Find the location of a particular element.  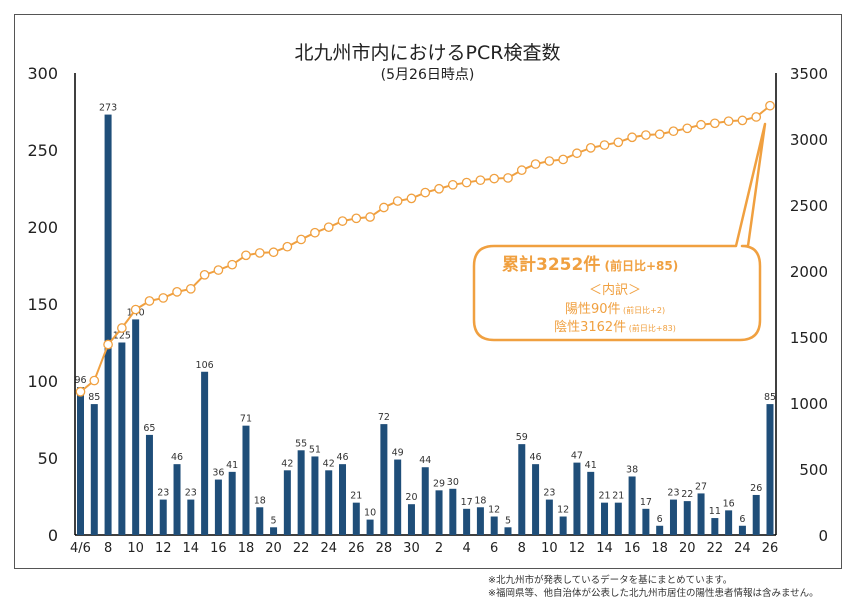

right-tick-label: 2500 is located at coordinates (809, 206).